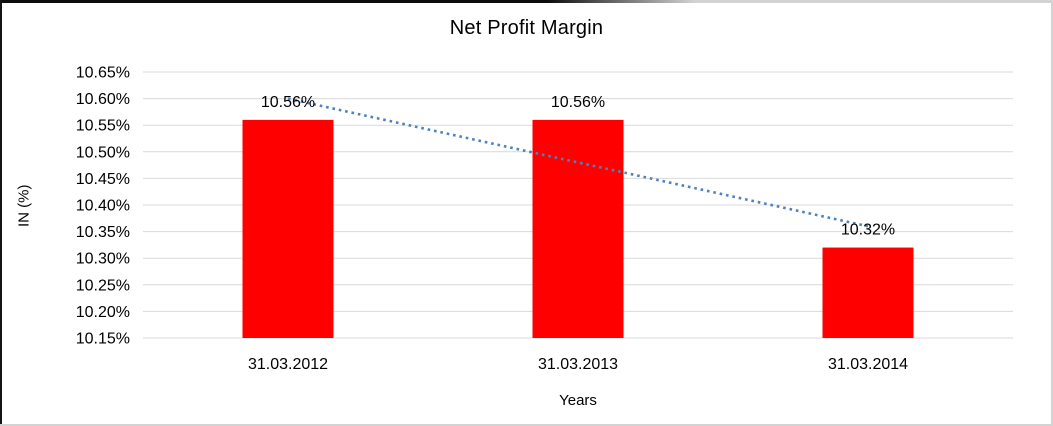 This screenshot has width=1053, height=426. Describe the element at coordinates (103, 206) in the screenshot. I see `y-tick-label: 10.40%` at that location.